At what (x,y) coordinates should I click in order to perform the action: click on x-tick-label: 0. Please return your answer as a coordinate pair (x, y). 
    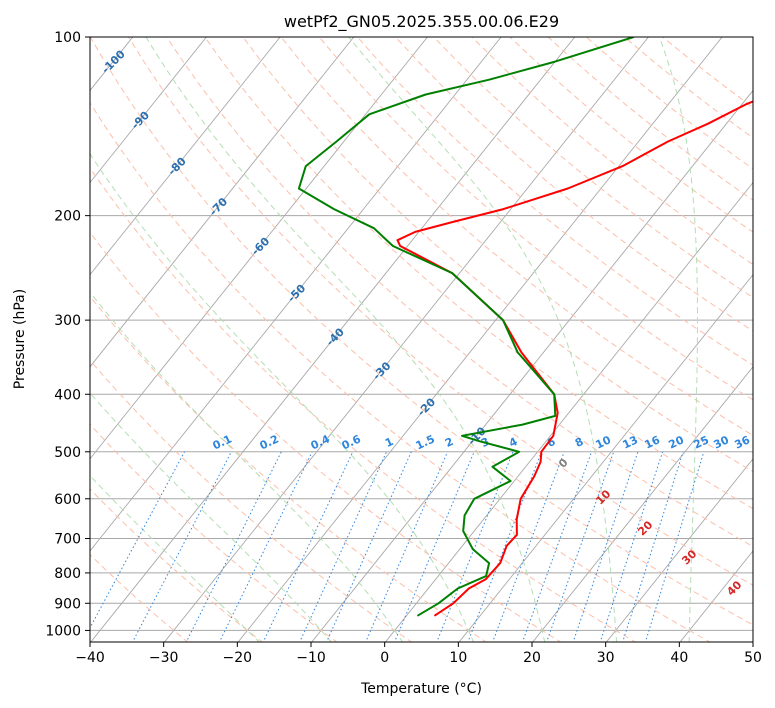
    Looking at the image, I should click on (384, 658).